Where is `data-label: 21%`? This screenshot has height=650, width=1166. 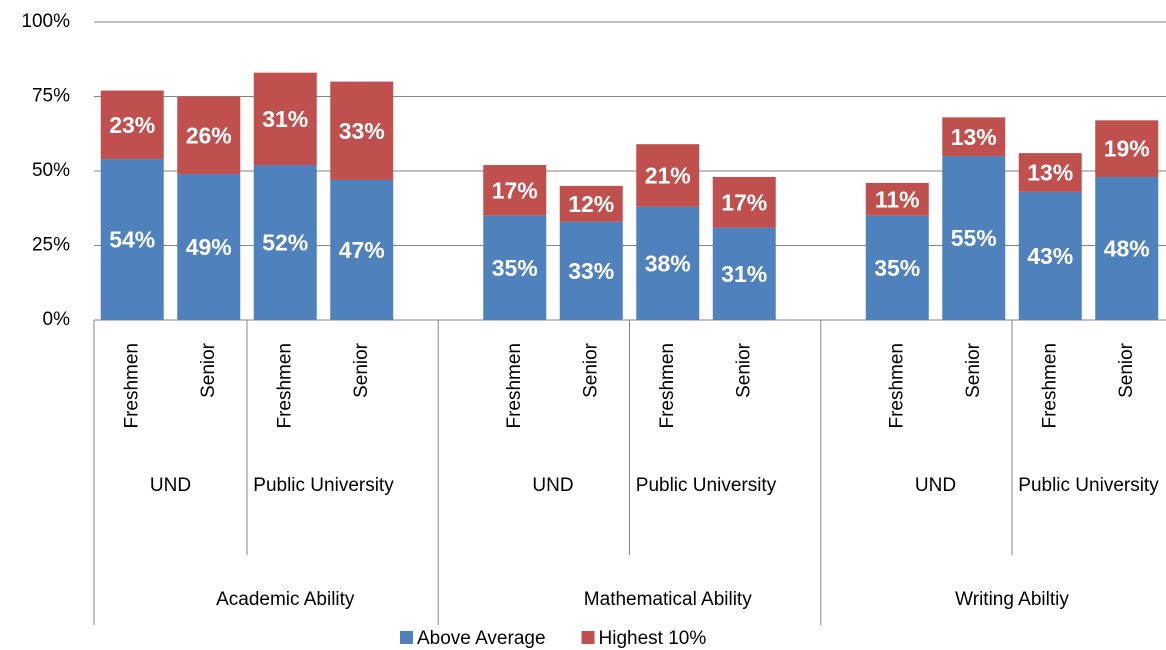
data-label: 21% is located at coordinates (668, 176).